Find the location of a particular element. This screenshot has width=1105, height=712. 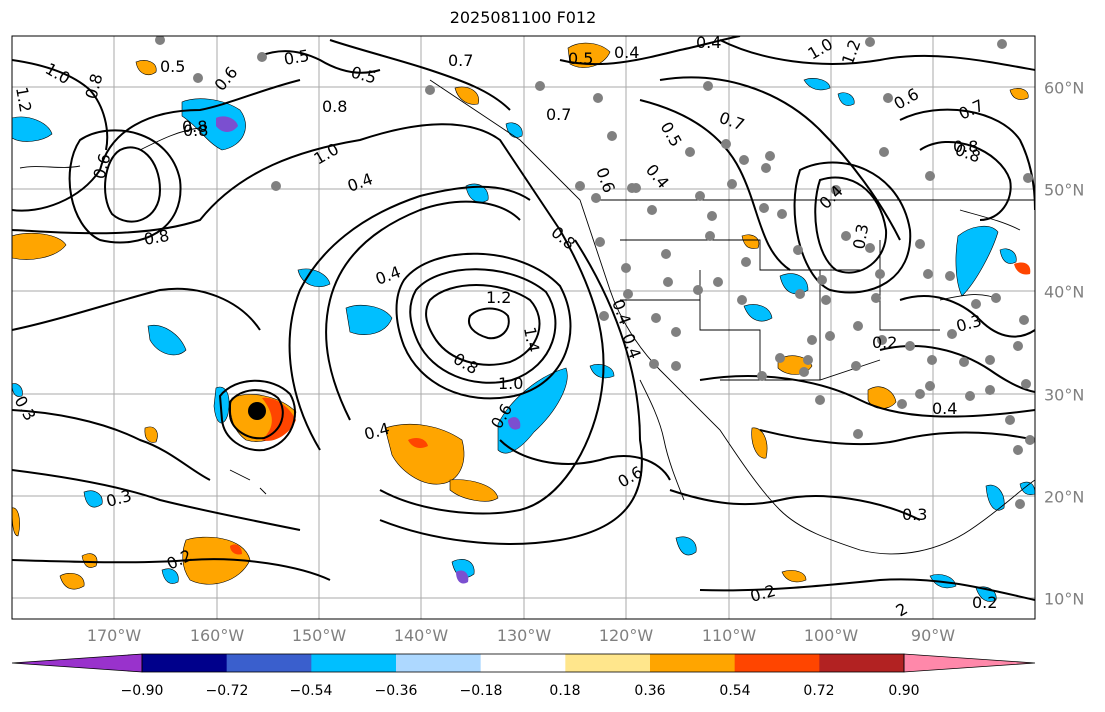

lat-tick-label: 30°N is located at coordinates (1064, 395).